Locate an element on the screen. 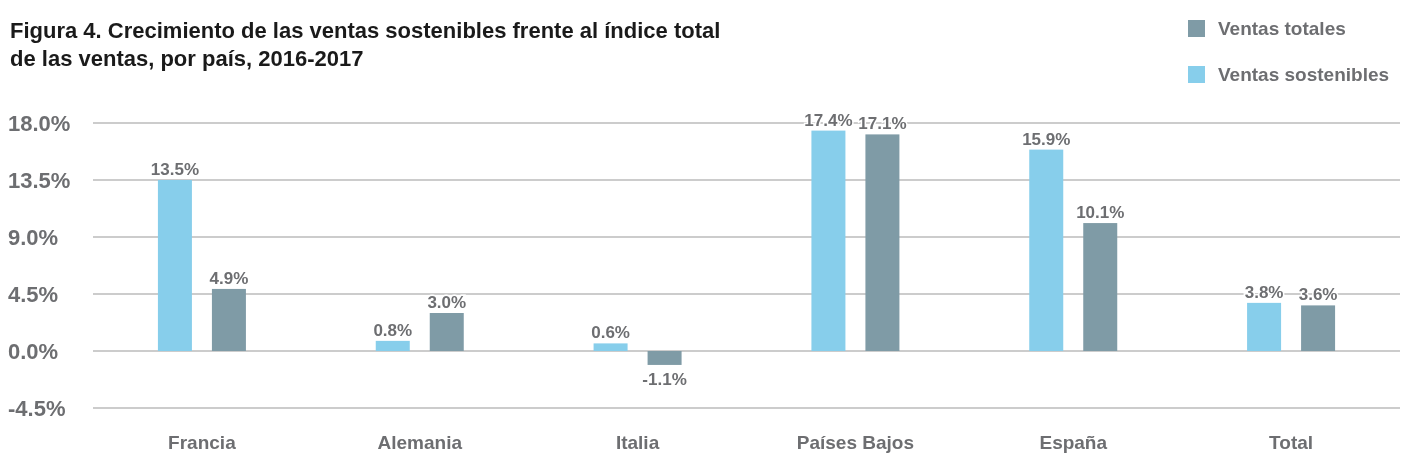 The width and height of the screenshot is (1408, 466). x-tick-label: Países Bajos is located at coordinates (855, 442).